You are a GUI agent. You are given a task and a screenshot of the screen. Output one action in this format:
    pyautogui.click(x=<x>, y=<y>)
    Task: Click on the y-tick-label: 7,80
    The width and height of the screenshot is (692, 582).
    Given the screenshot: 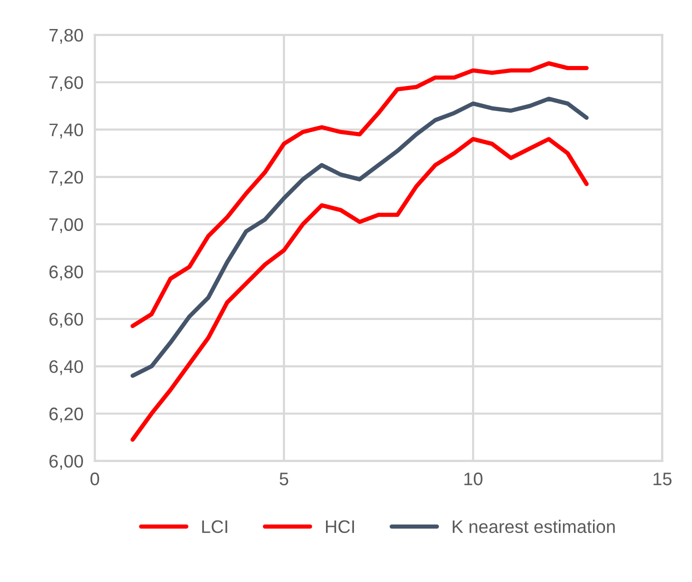 What is the action you would take?
    pyautogui.click(x=66, y=36)
    